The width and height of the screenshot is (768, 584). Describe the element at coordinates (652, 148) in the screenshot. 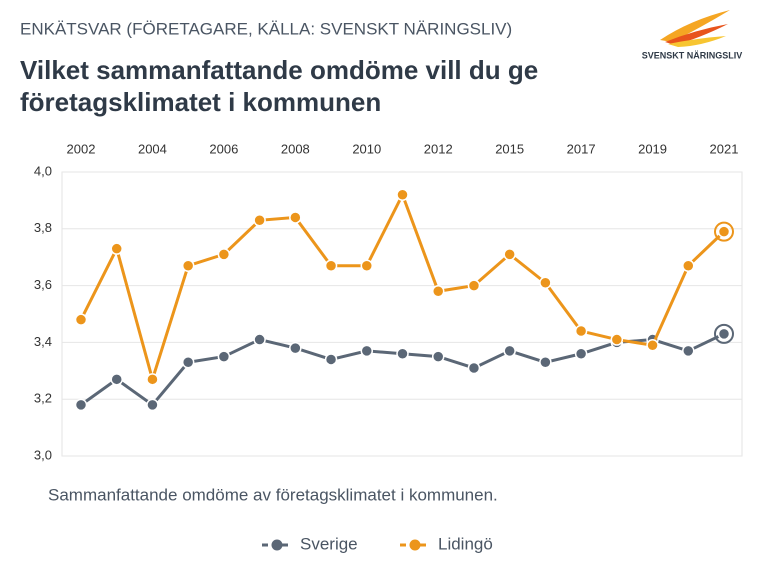

I see `x-tick-label: 2019` at that location.